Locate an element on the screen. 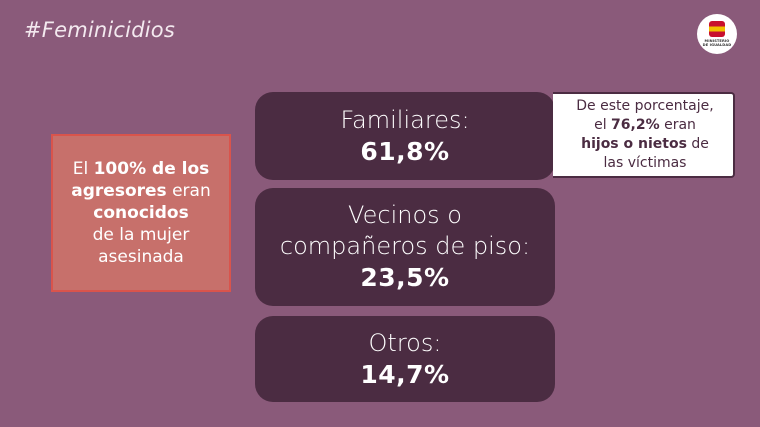 The width and height of the screenshot is (760, 427). card-label: Otros: is located at coordinates (405, 342).